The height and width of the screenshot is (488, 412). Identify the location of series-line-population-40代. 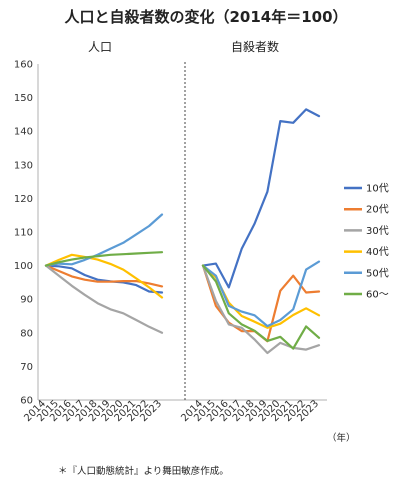
(104, 276).